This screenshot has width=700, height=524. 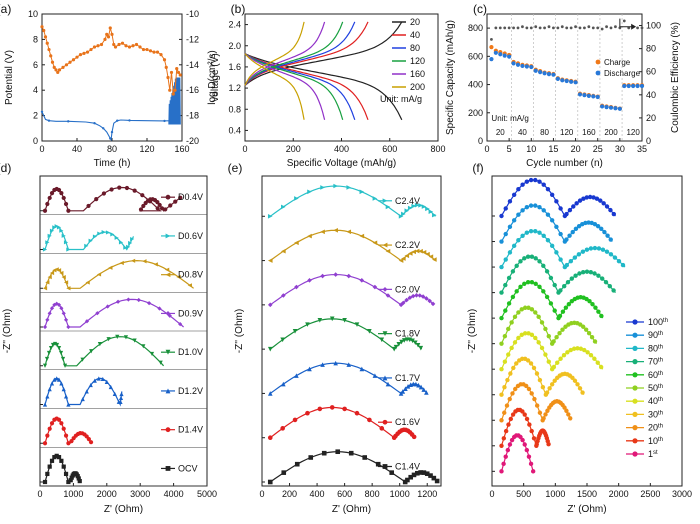 I want to click on data-point-C1.8V, so click(x=415, y=343).